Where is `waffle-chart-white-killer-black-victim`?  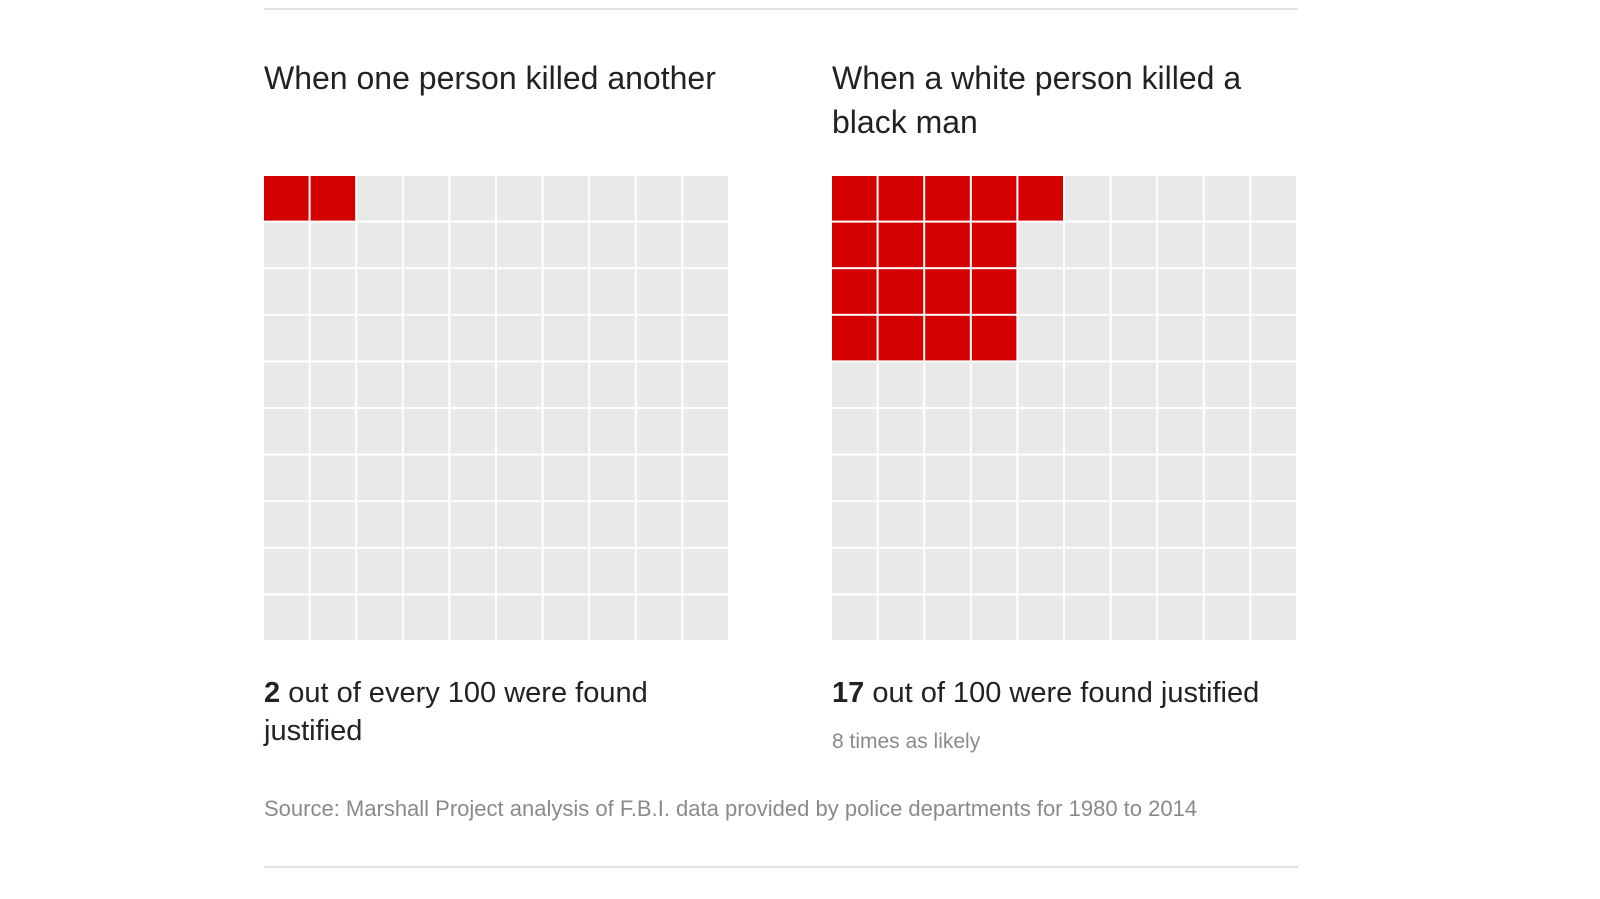
waffle-chart-white-killer-black-victim is located at coordinates (1064, 408).